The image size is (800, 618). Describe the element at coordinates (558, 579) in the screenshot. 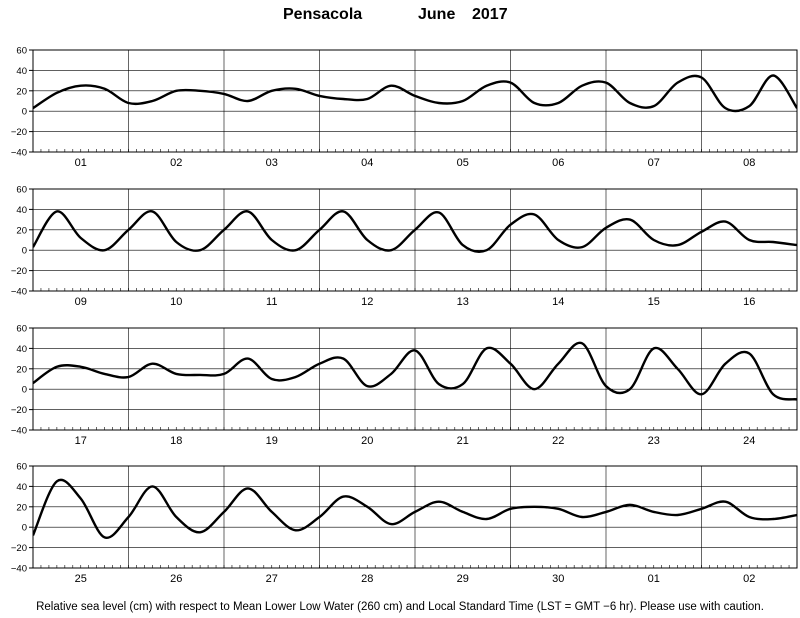

I see `day-label: 30` at that location.